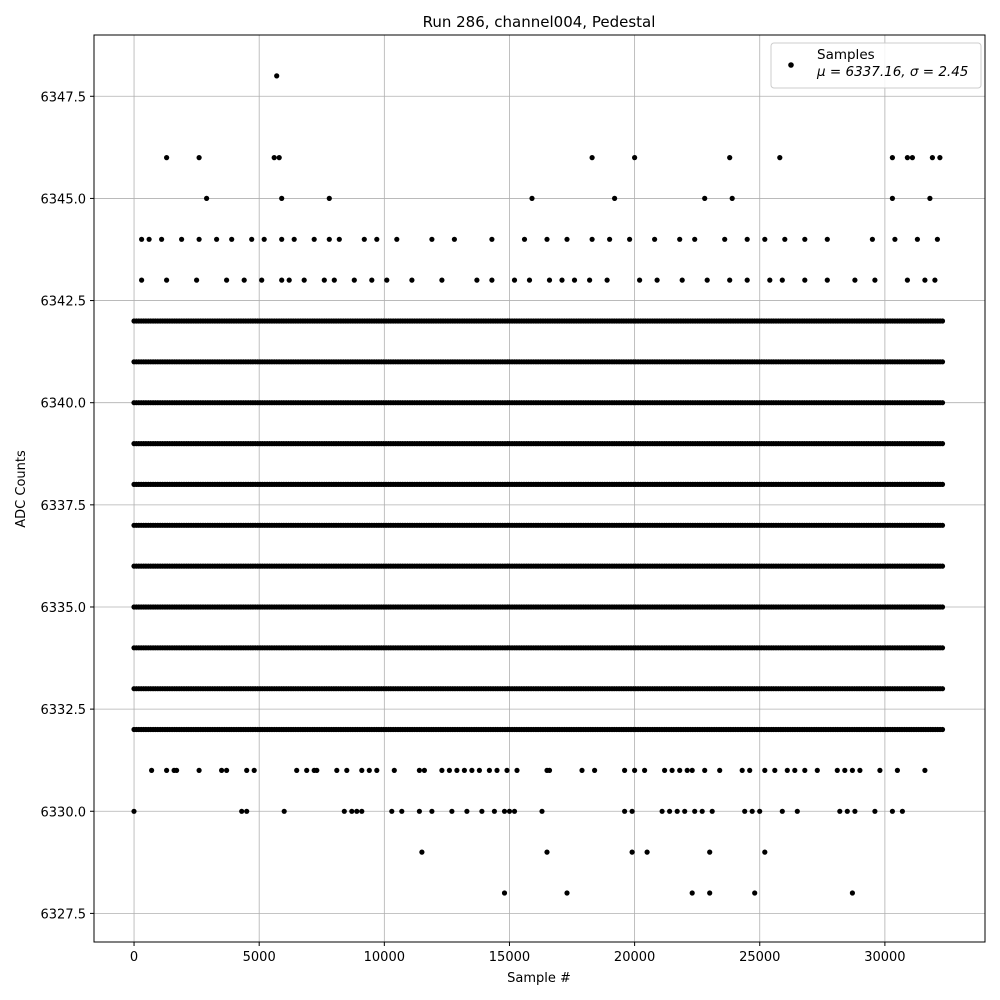  Describe the element at coordinates (846, 55) in the screenshot. I see `legend-label: Samples` at that location.